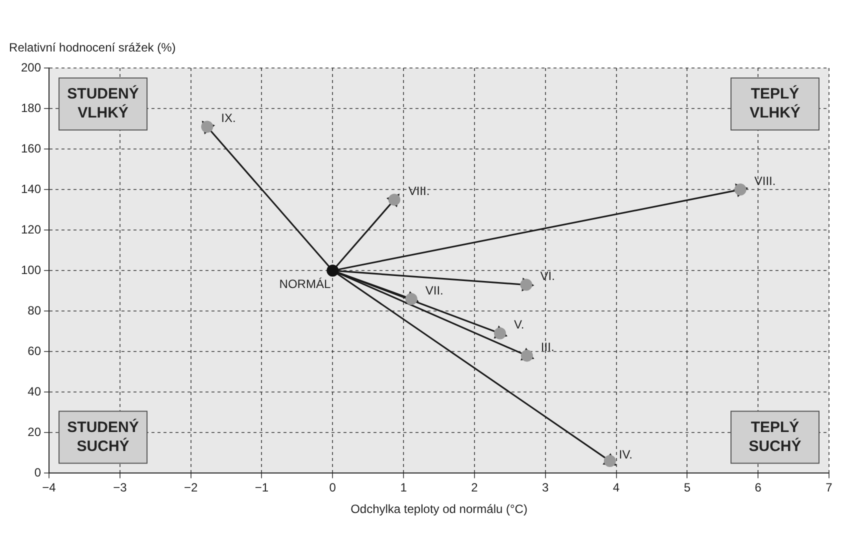 This screenshot has height=549, width=867. What do you see at coordinates (546, 487) in the screenshot?
I see `x-tick-label: 3` at bounding box center [546, 487].